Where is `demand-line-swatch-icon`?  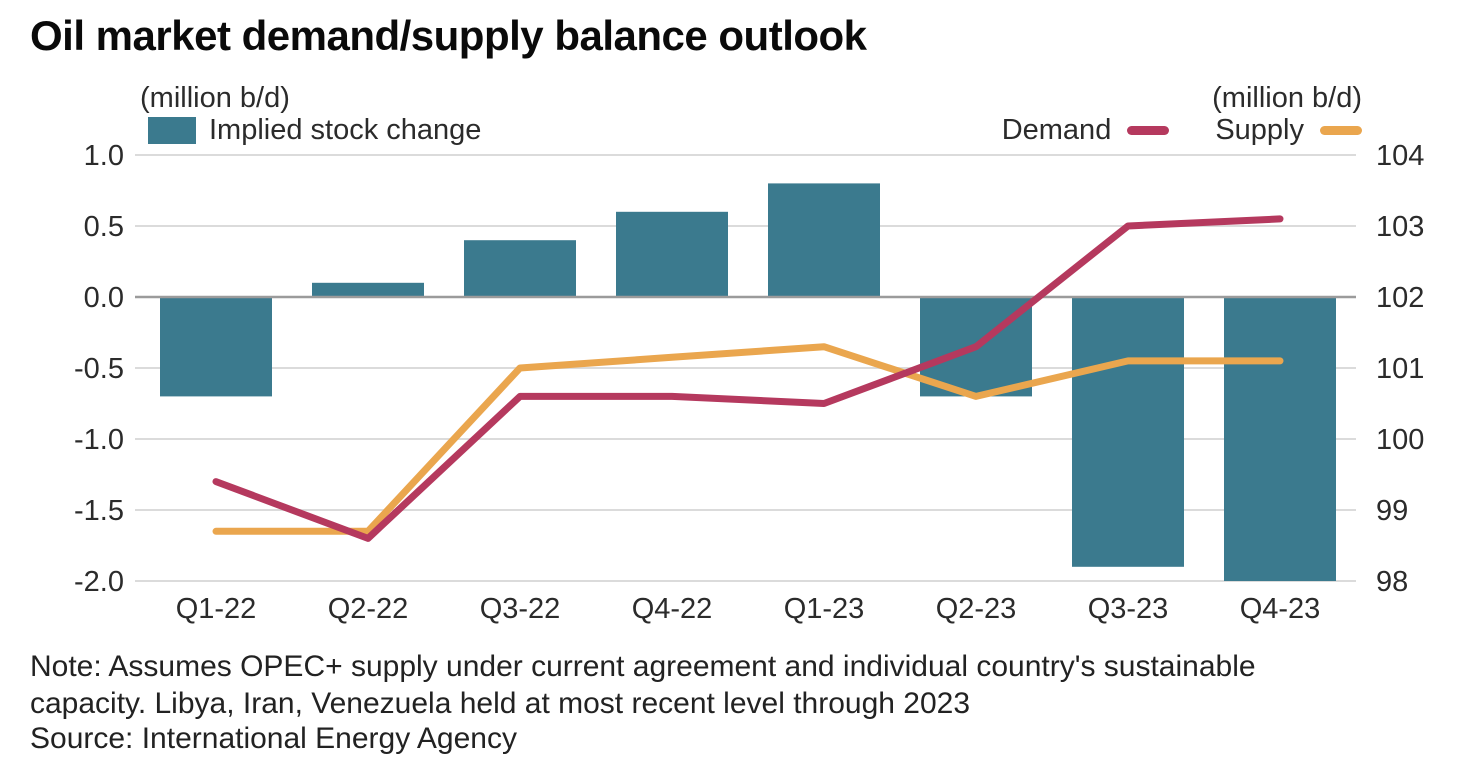
demand-line-swatch-icon is located at coordinates (1148, 130).